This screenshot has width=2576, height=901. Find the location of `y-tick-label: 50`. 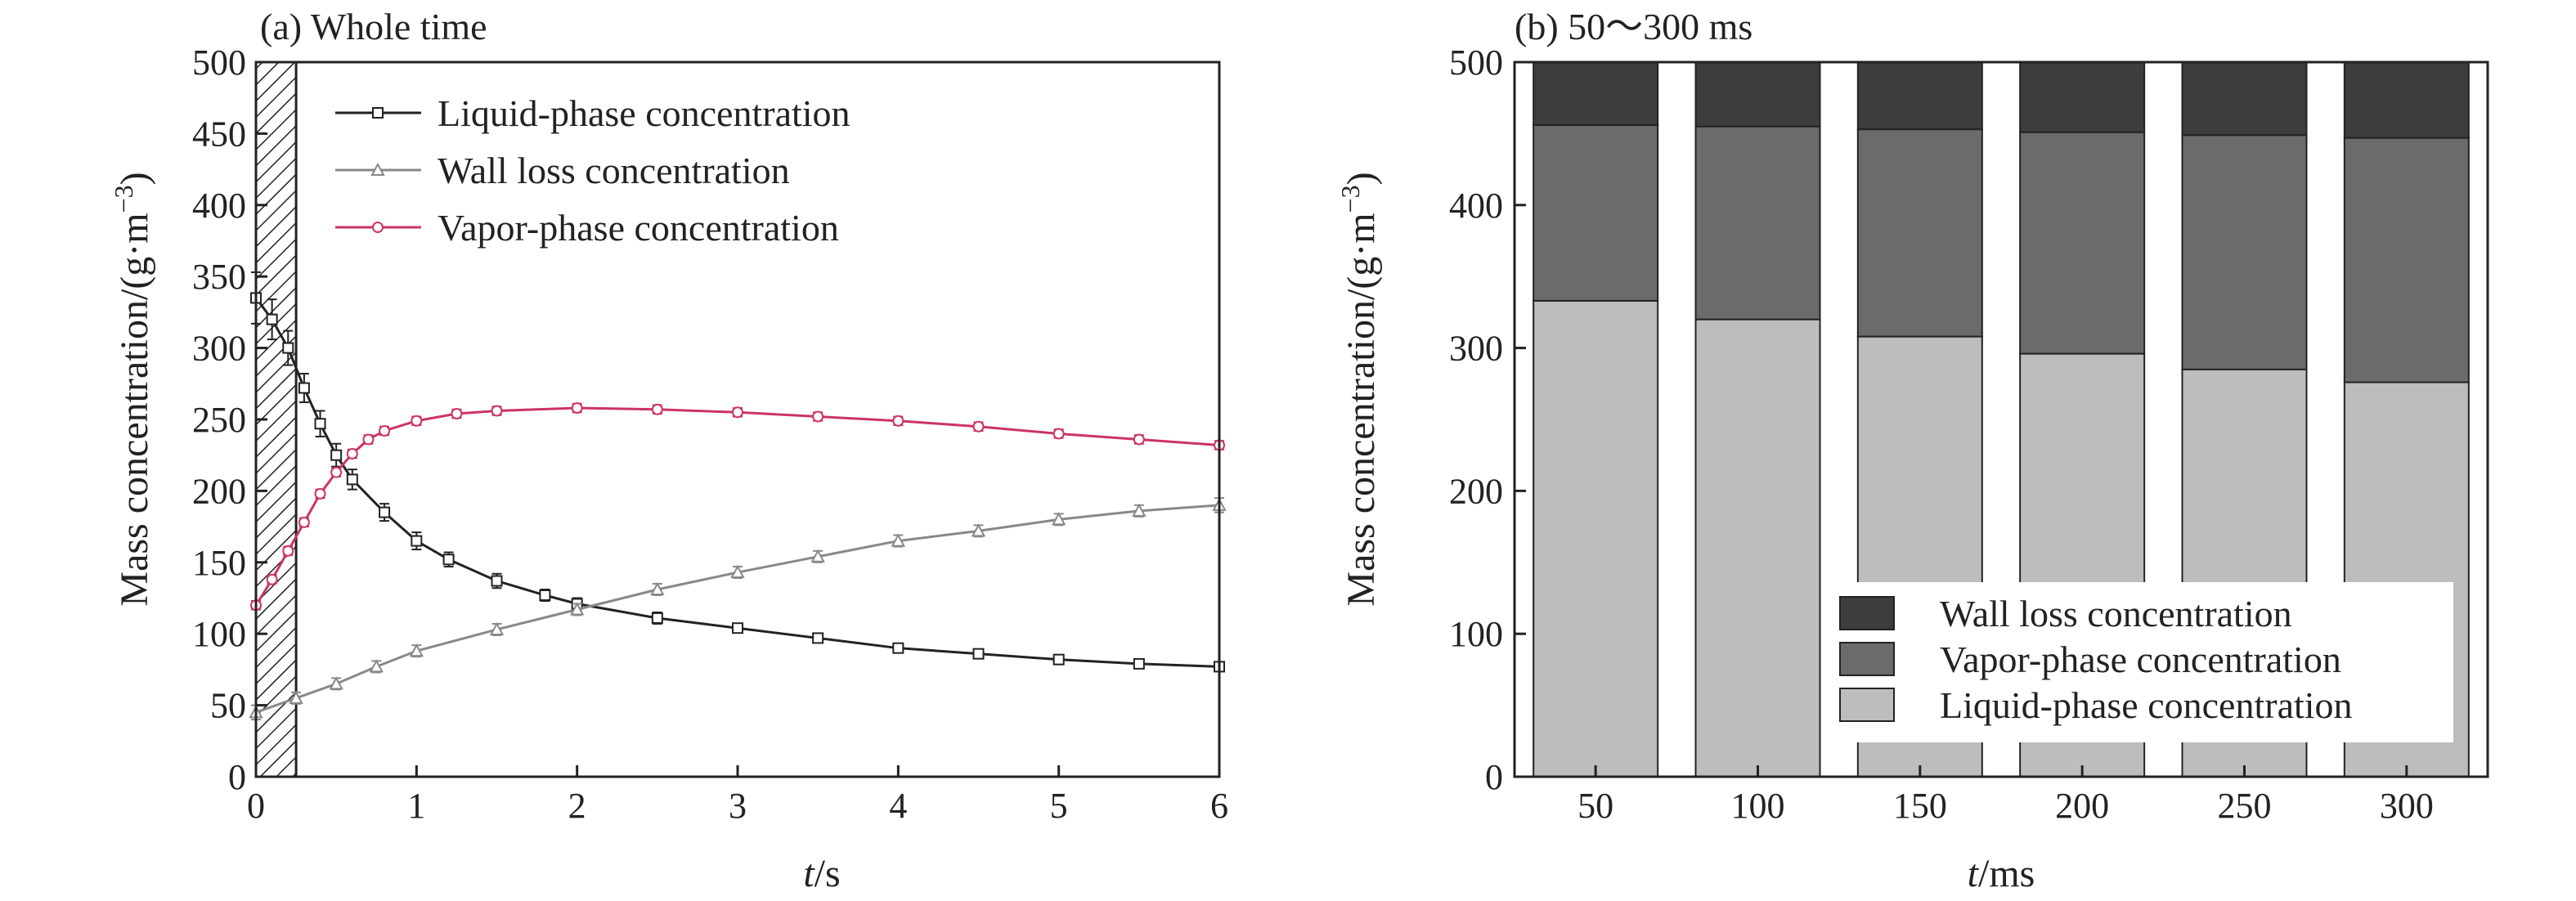

y-tick-label: 50 is located at coordinates (228, 706).